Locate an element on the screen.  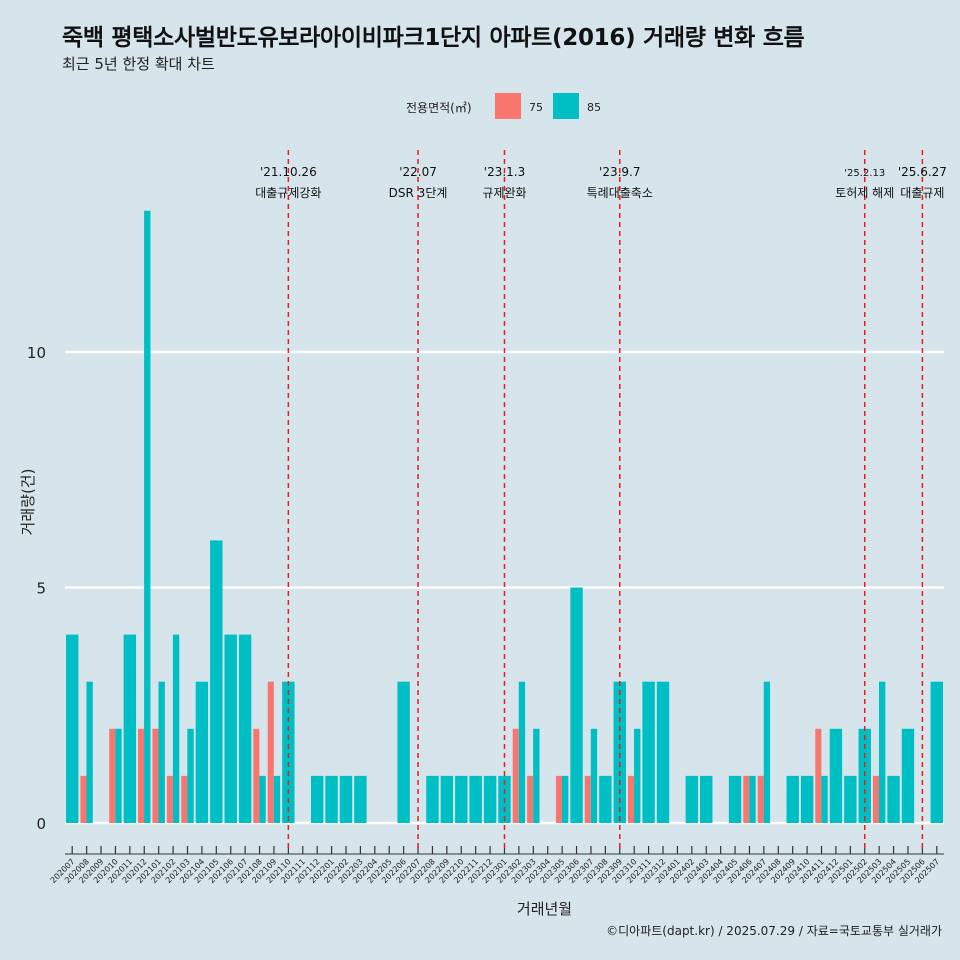
event-date-label: '21.10.26 is located at coordinates (288, 172).